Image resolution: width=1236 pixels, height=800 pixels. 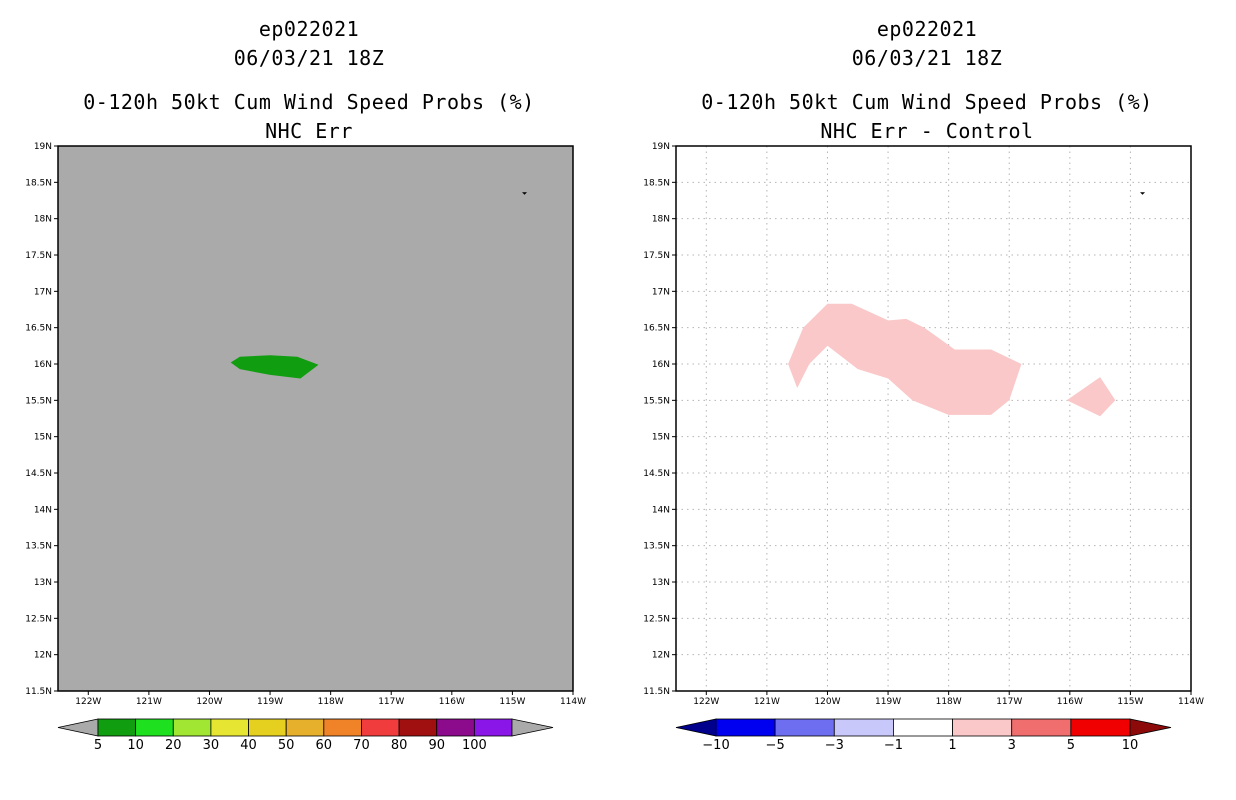 What do you see at coordinates (656, 474) in the screenshot?
I see `y-tick-label: 14.5N` at bounding box center [656, 474].